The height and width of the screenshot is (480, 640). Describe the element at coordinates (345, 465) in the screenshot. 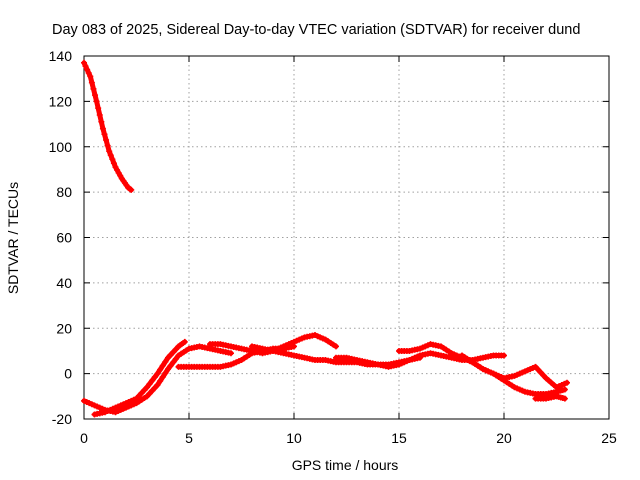

I see `x-axis-label: GPS time / hours` at that location.